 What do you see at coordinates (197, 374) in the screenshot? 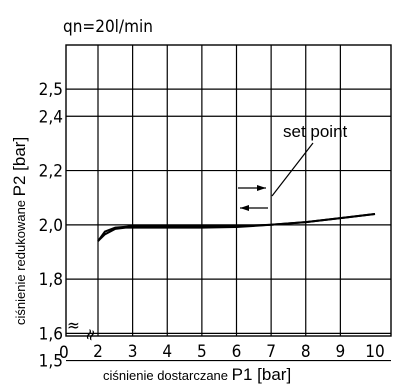
I see `x-axis-label: ciśnienie dostarczane P1 [bar]` at bounding box center [197, 374].